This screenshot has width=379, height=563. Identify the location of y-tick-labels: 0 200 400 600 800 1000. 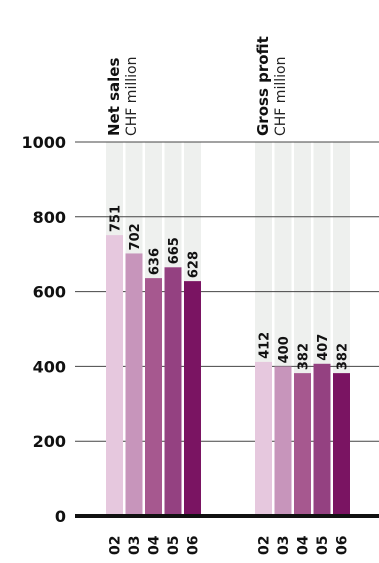
(43, 329).